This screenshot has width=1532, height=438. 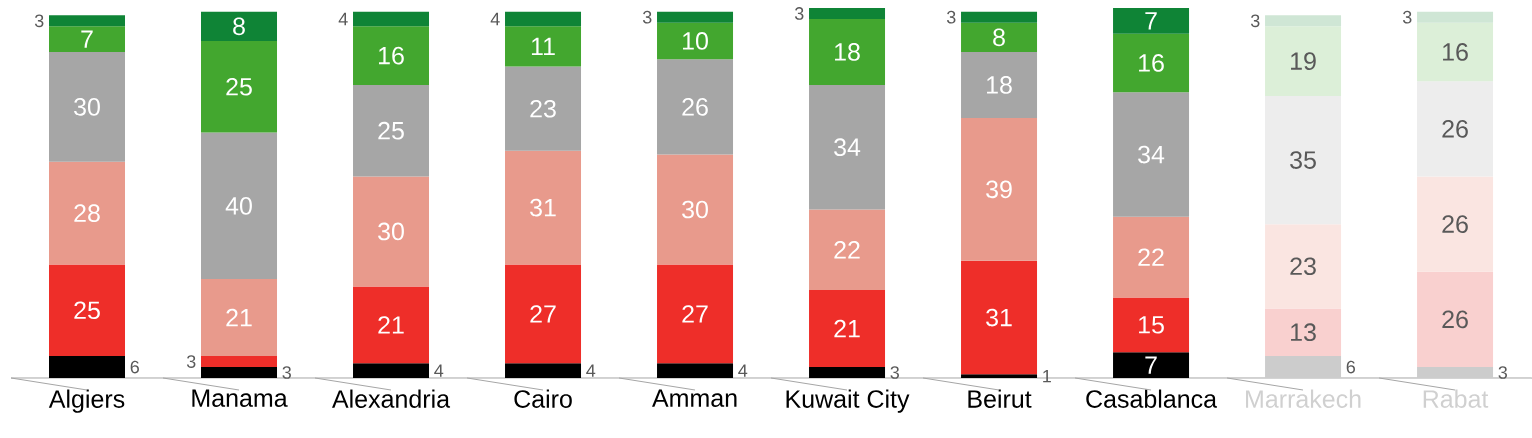 I want to click on x-tick-label: Algiers, so click(x=86, y=401).